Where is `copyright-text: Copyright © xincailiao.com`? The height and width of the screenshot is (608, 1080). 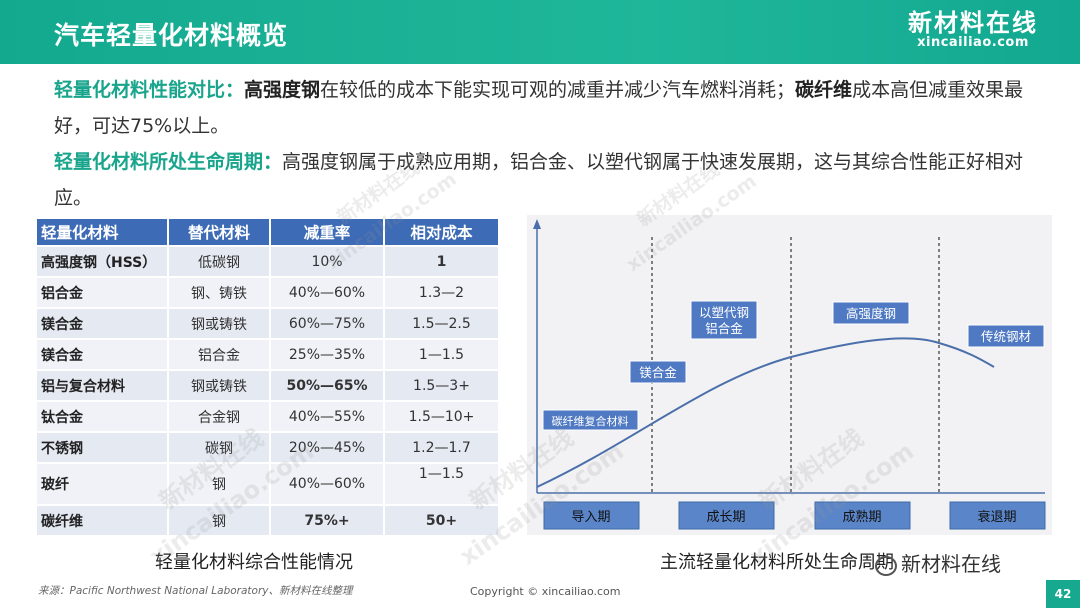 copyright-text: Copyright © xincailiao.com is located at coordinates (545, 591).